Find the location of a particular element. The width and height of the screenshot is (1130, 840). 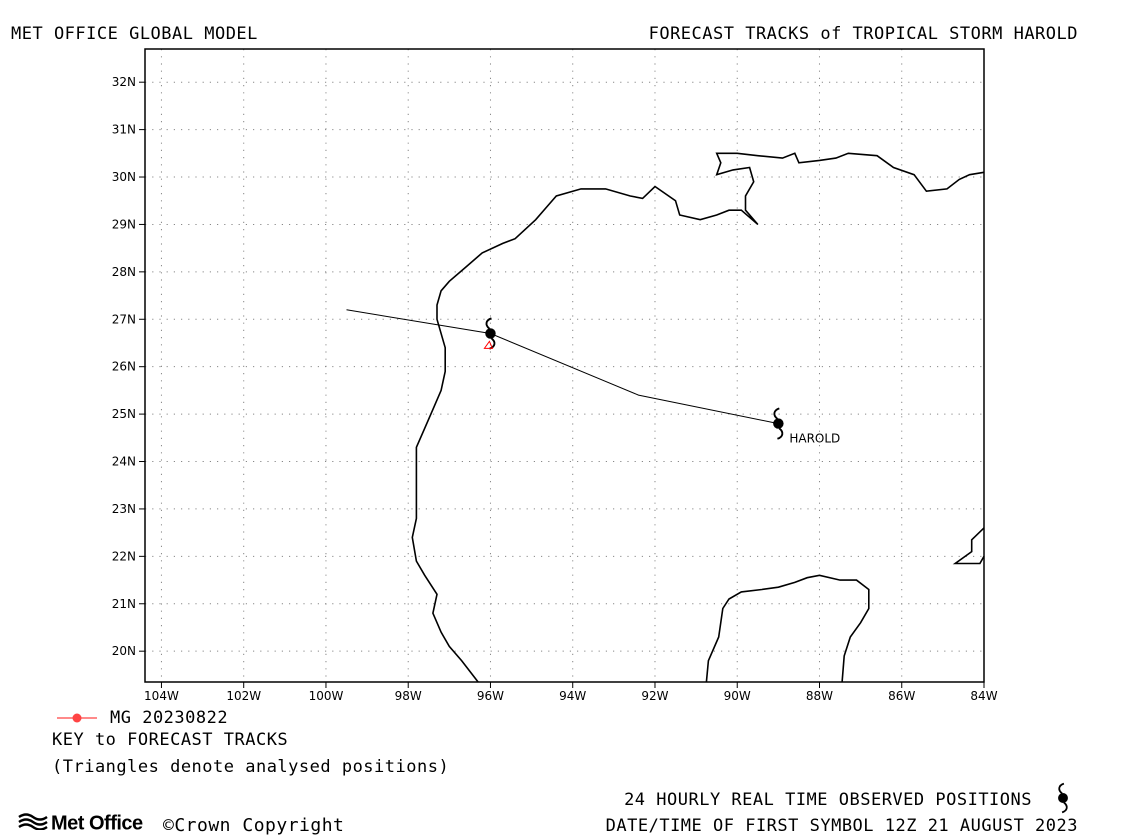

lat-tick-label: 29N is located at coordinates (124, 224).